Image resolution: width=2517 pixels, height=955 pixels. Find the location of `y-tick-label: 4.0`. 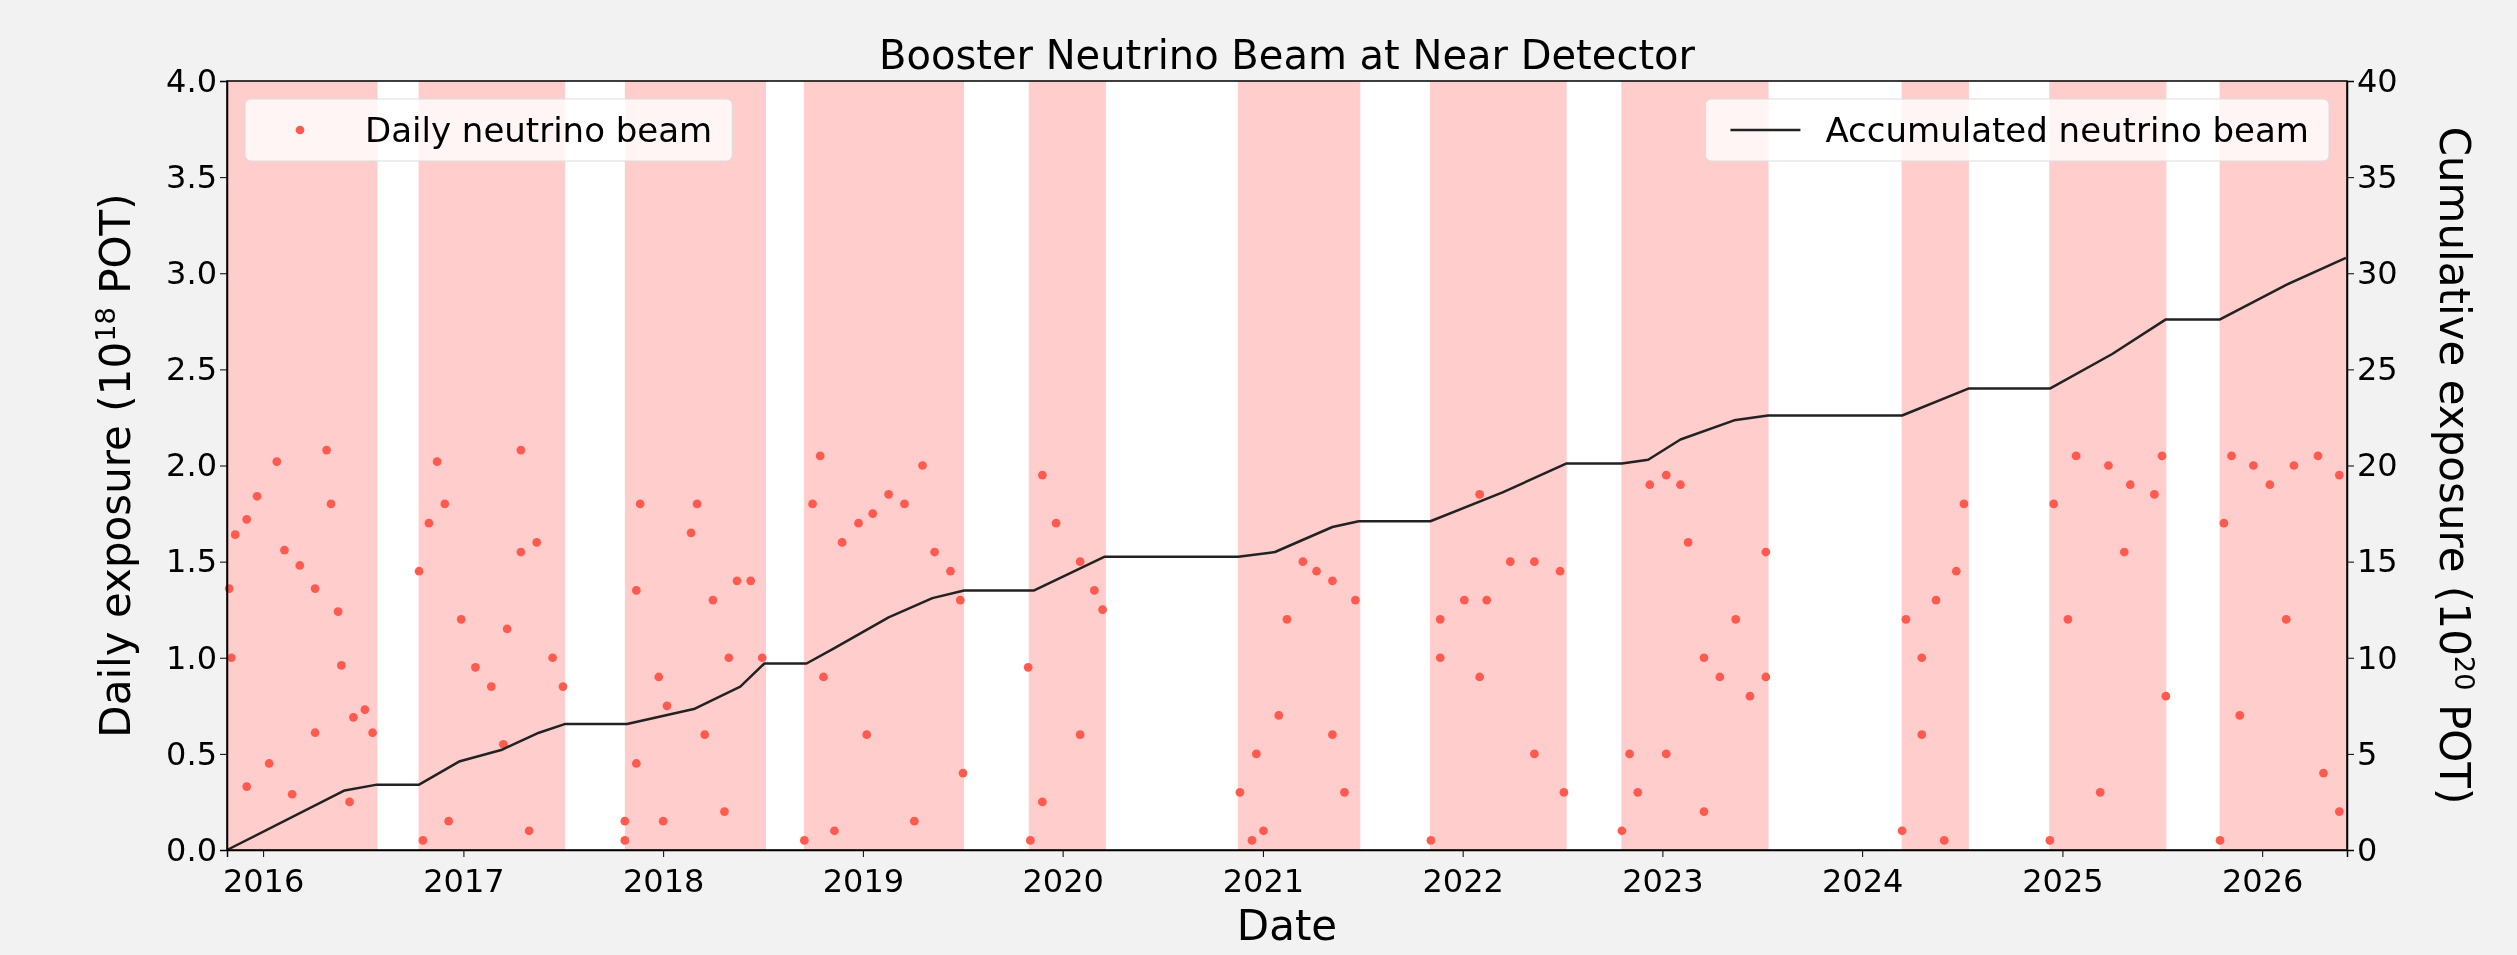

y-tick-label: 4.0 is located at coordinates (191, 80).